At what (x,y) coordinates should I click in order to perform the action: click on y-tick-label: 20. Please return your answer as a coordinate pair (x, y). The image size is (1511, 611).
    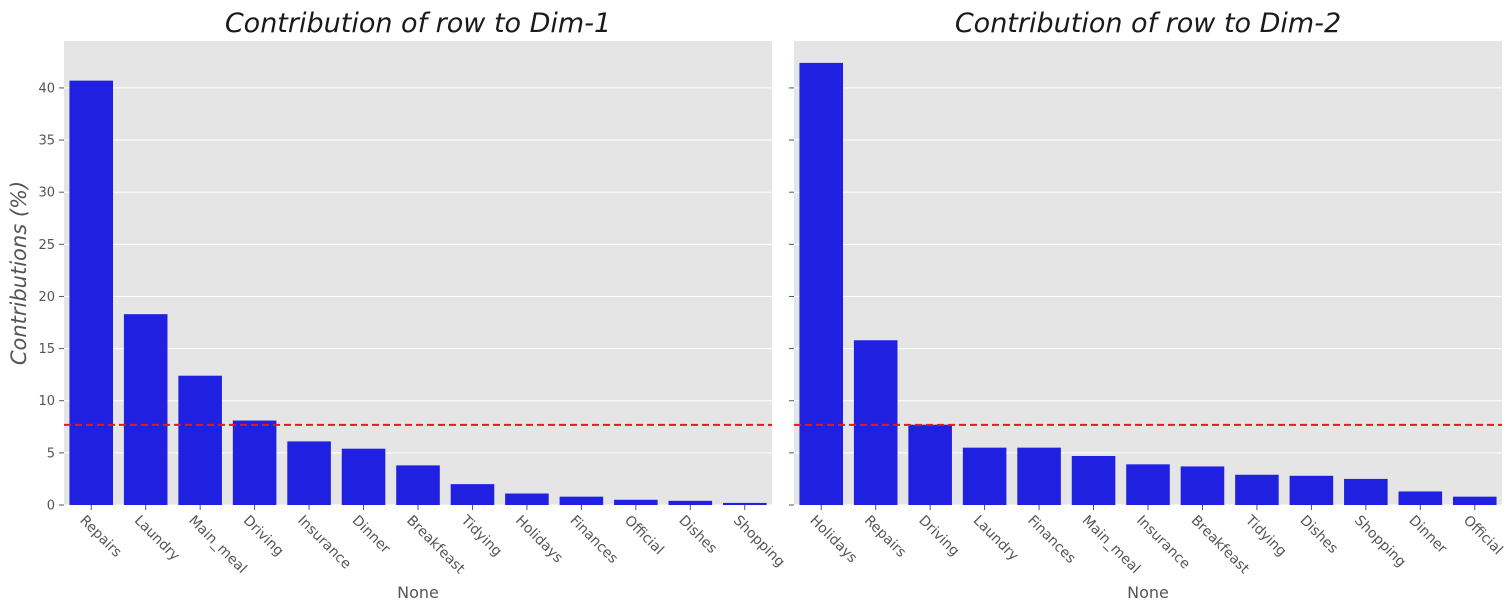
    Looking at the image, I should click on (46, 297).